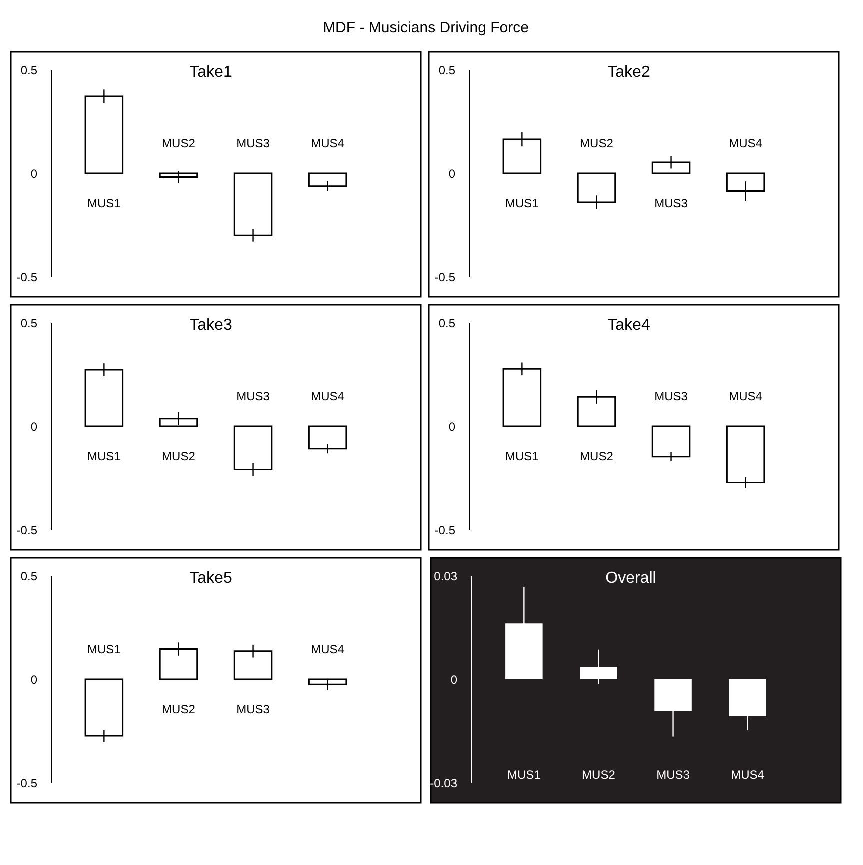 The width and height of the screenshot is (863, 865). What do you see at coordinates (211, 72) in the screenshot?
I see `chart-title: Take1` at bounding box center [211, 72].